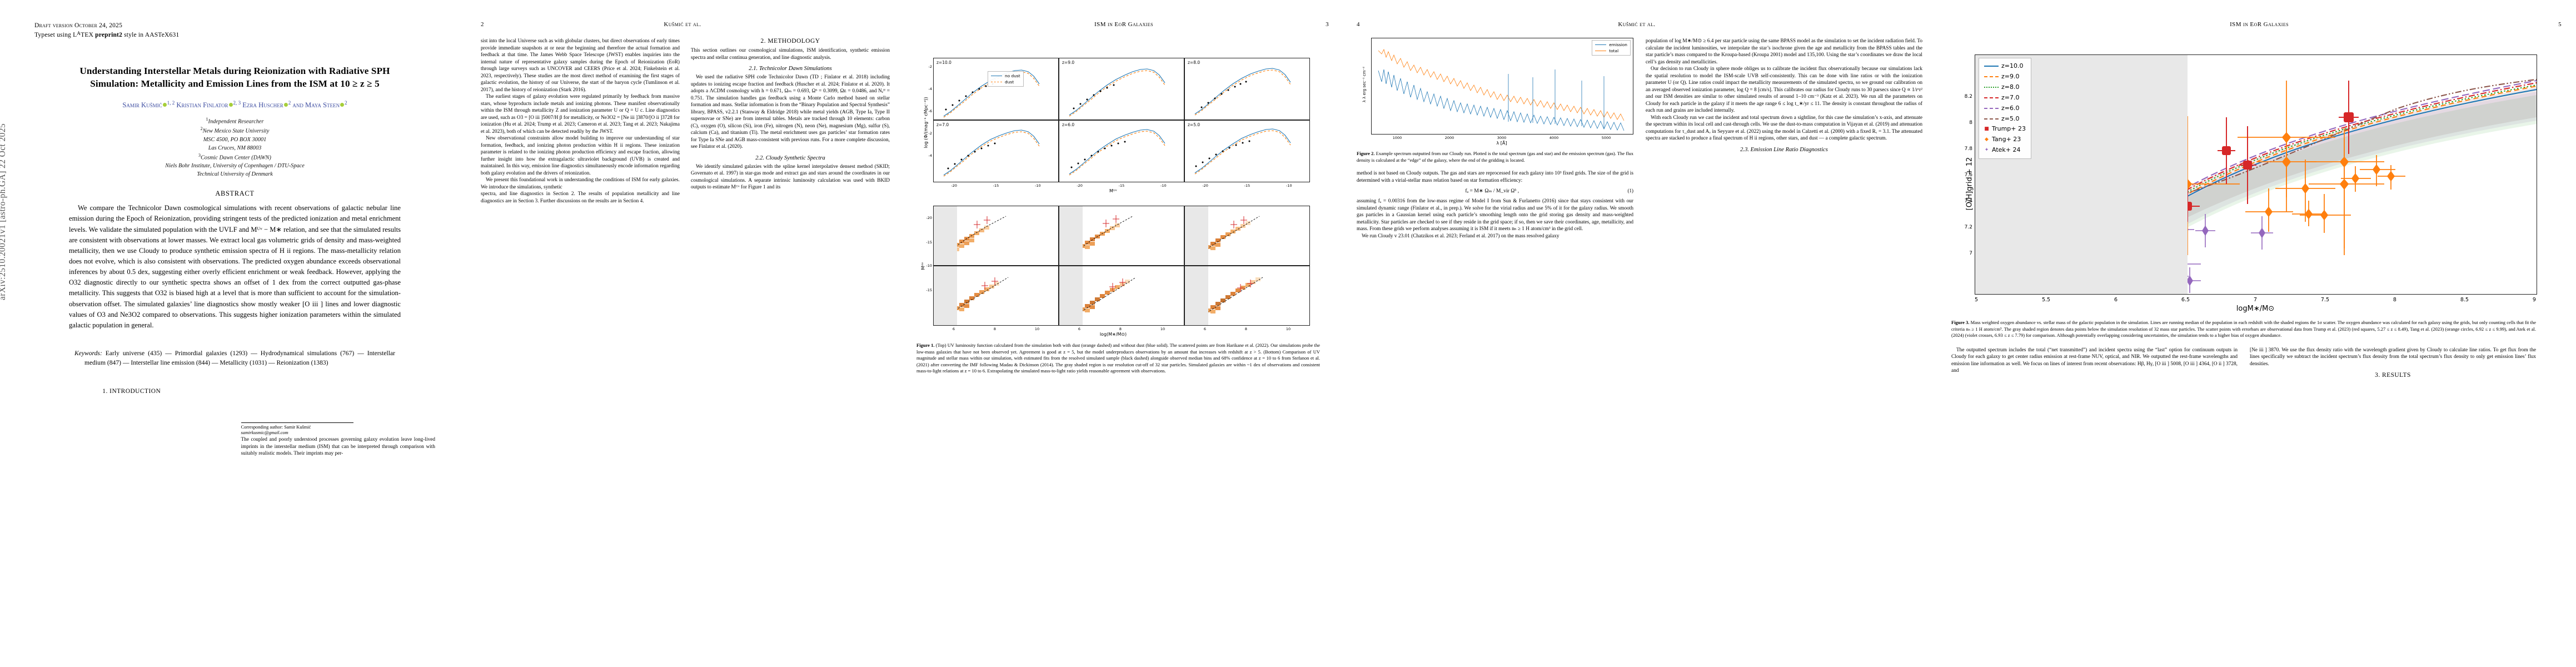 This screenshot has width=2576, height=667. What do you see at coordinates (1121, 25) in the screenshot?
I see `running-head-3: ISM in EoR Galaxies 3` at bounding box center [1121, 25].